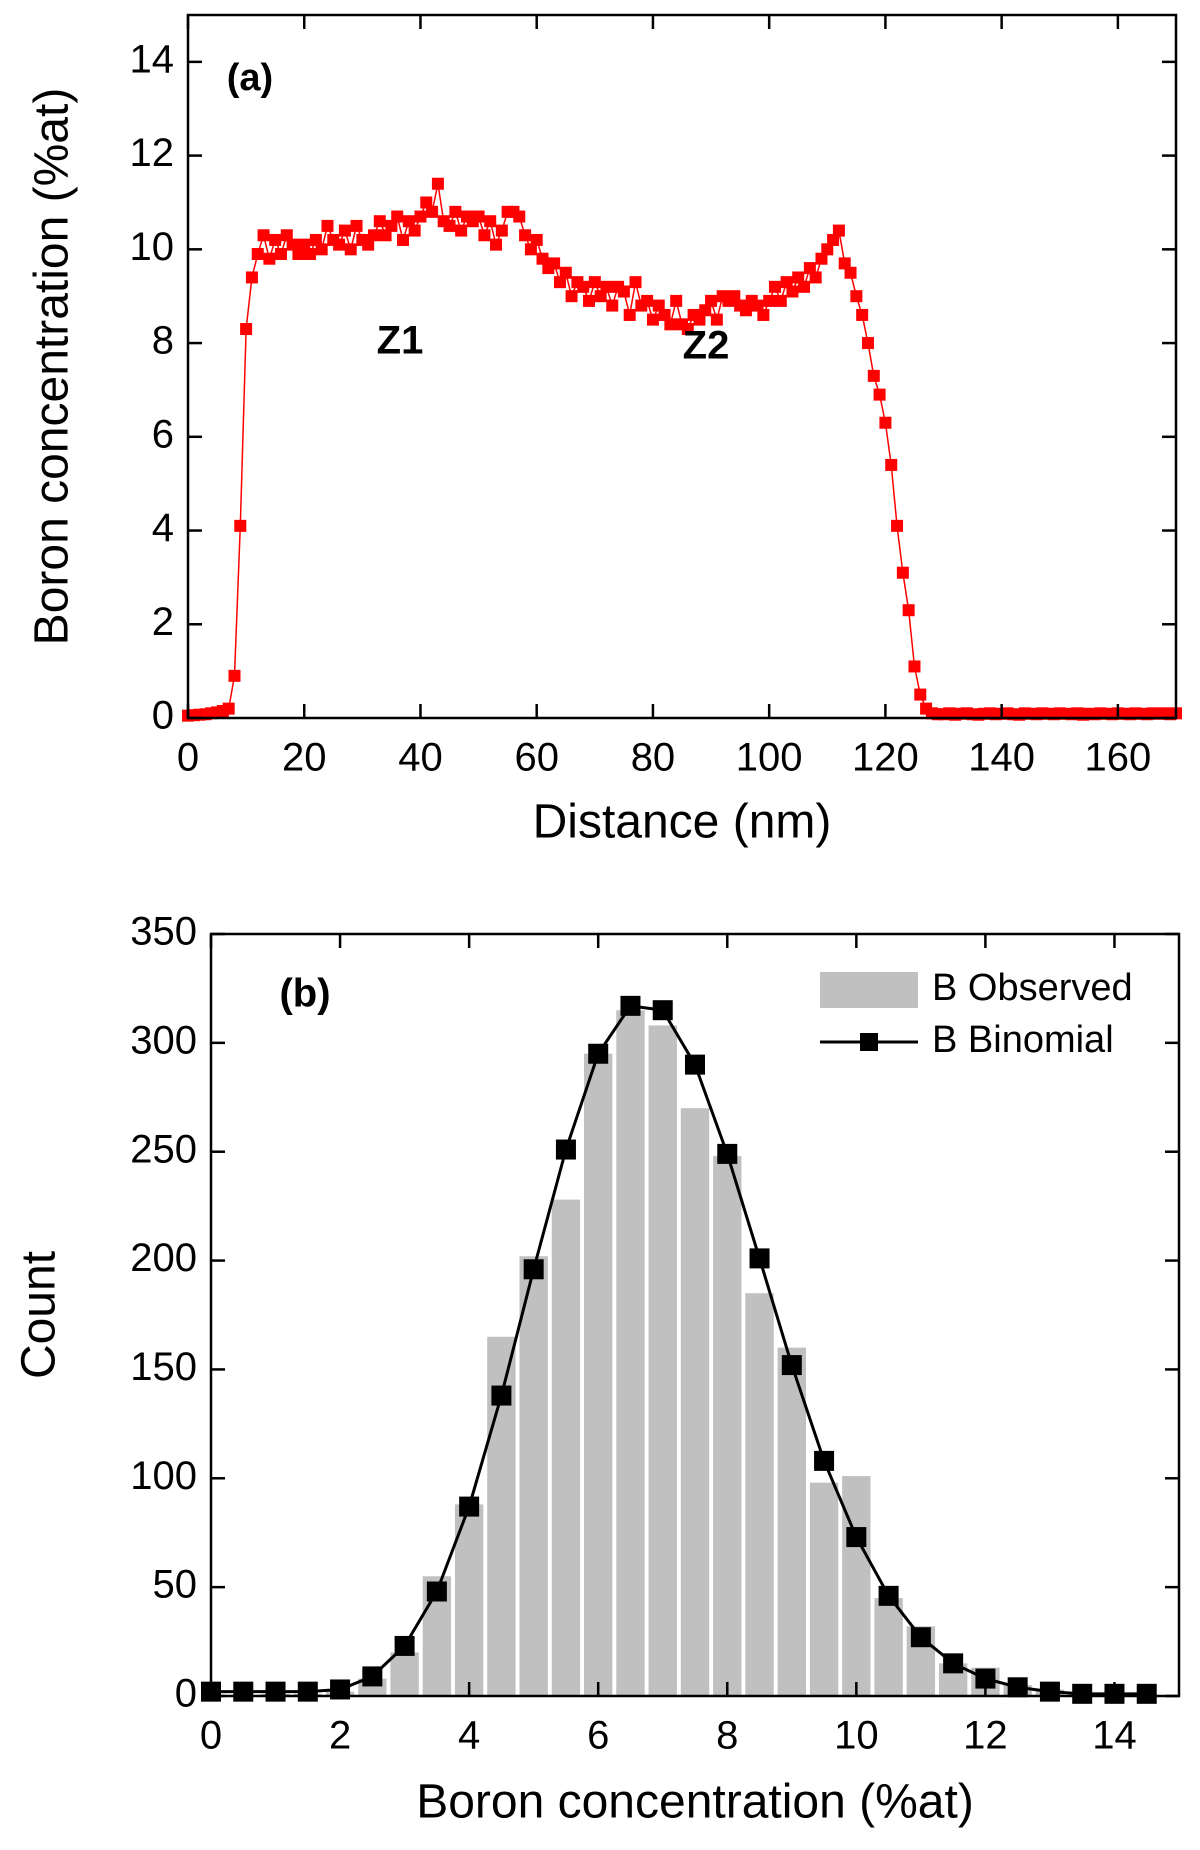 This screenshot has height=1850, width=1200. What do you see at coordinates (304, 758) in the screenshot?
I see `x-tick-label: 20` at bounding box center [304, 758].